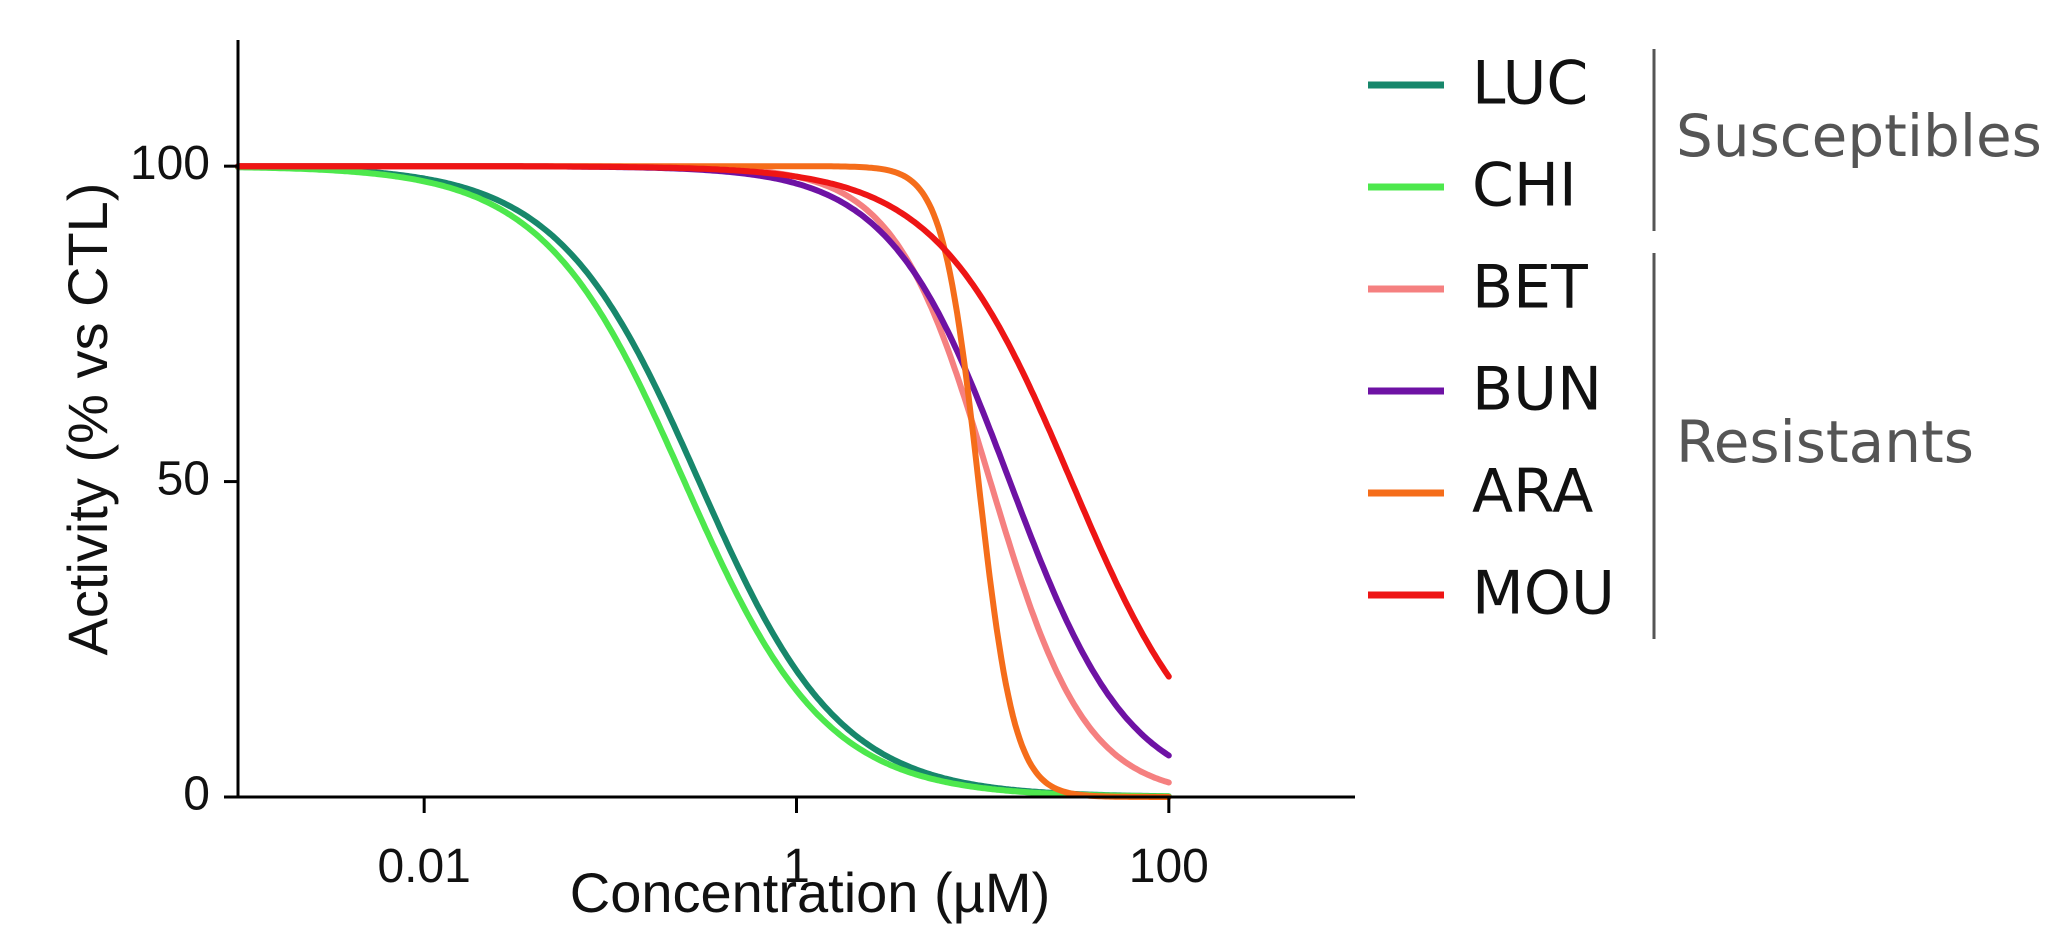  Describe the element at coordinates (1530, 84) in the screenshot. I see `legend-label-luc: LUC` at that location.